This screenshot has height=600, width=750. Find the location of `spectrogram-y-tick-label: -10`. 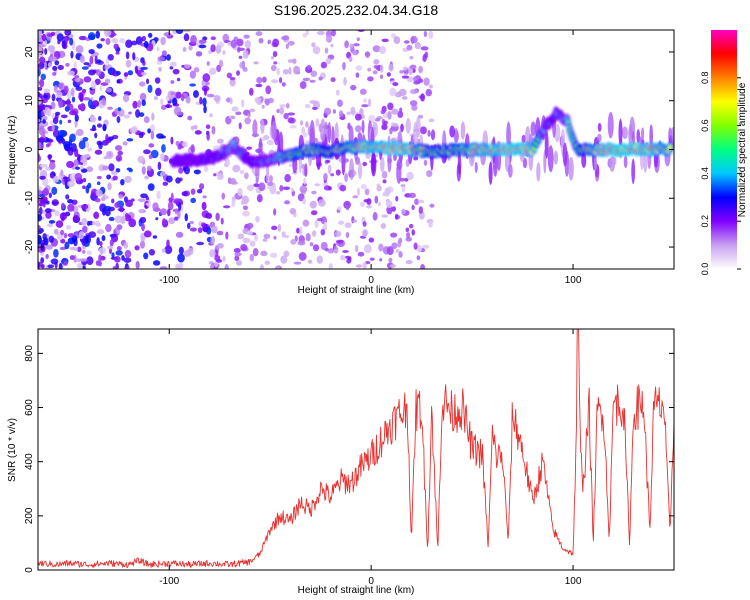

spectrogram-y-tick-label: -10 is located at coordinates (29, 198).